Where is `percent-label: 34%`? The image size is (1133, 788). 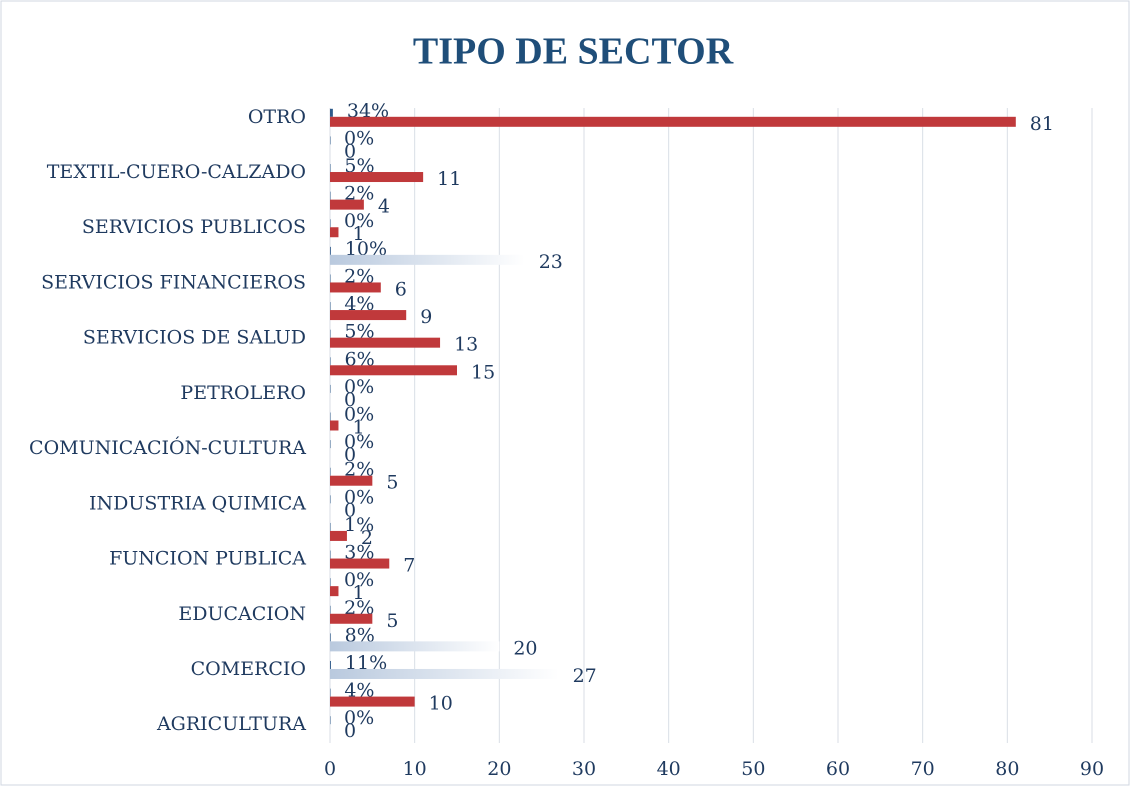 percent-label: 34% is located at coordinates (368, 111).